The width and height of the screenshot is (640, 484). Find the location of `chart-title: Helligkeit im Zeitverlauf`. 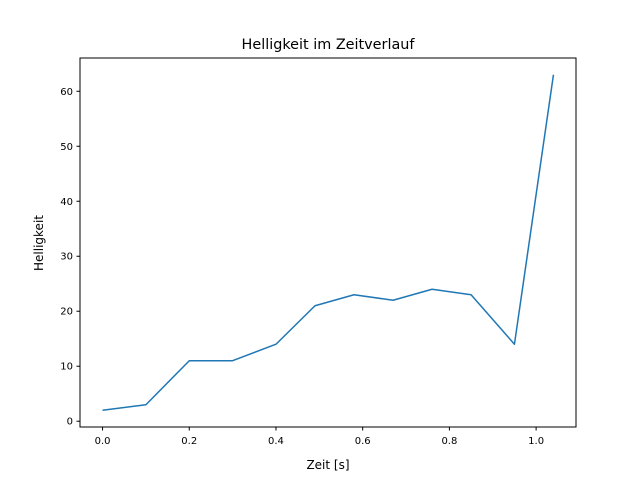

chart-title: Helligkeit im Zeitverlauf is located at coordinates (329, 45).